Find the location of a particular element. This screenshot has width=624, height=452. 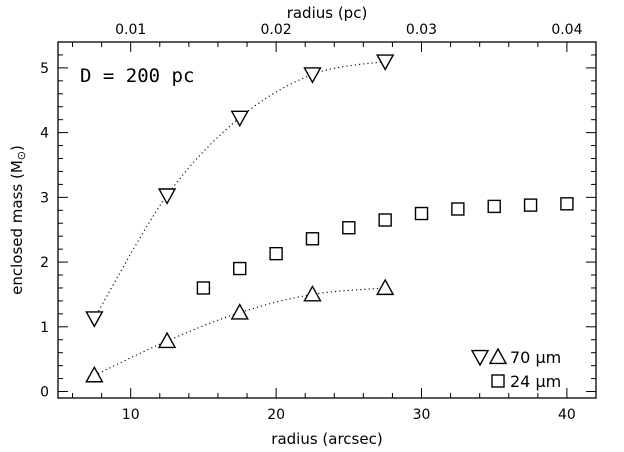

top-x-tick-label: 0.03 is located at coordinates (421, 30).